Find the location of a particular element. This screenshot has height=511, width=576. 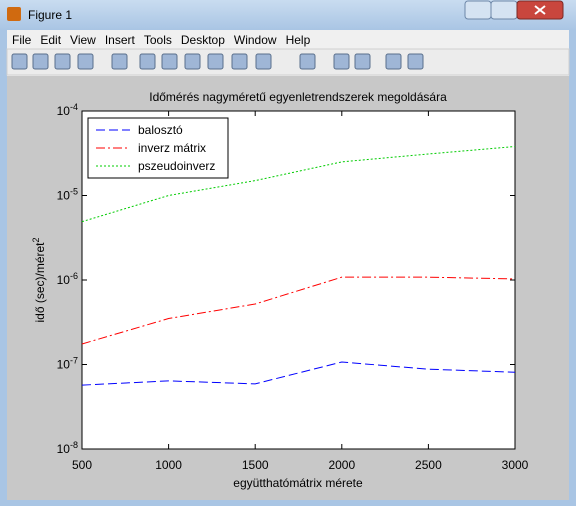

menu-bar: File Edit View Insert Tools Desktop Window Help is located at coordinates (161, 40).